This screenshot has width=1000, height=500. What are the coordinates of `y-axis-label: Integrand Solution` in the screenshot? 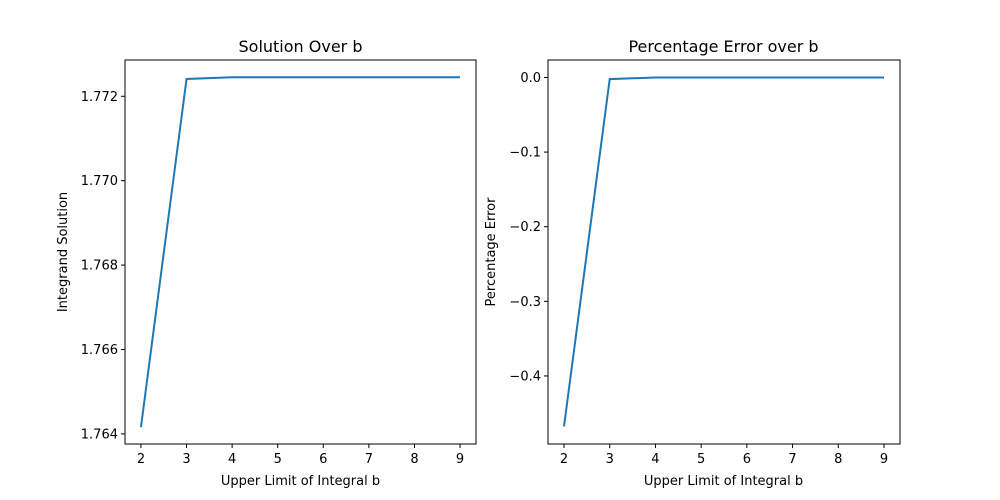 It's located at (63, 252).